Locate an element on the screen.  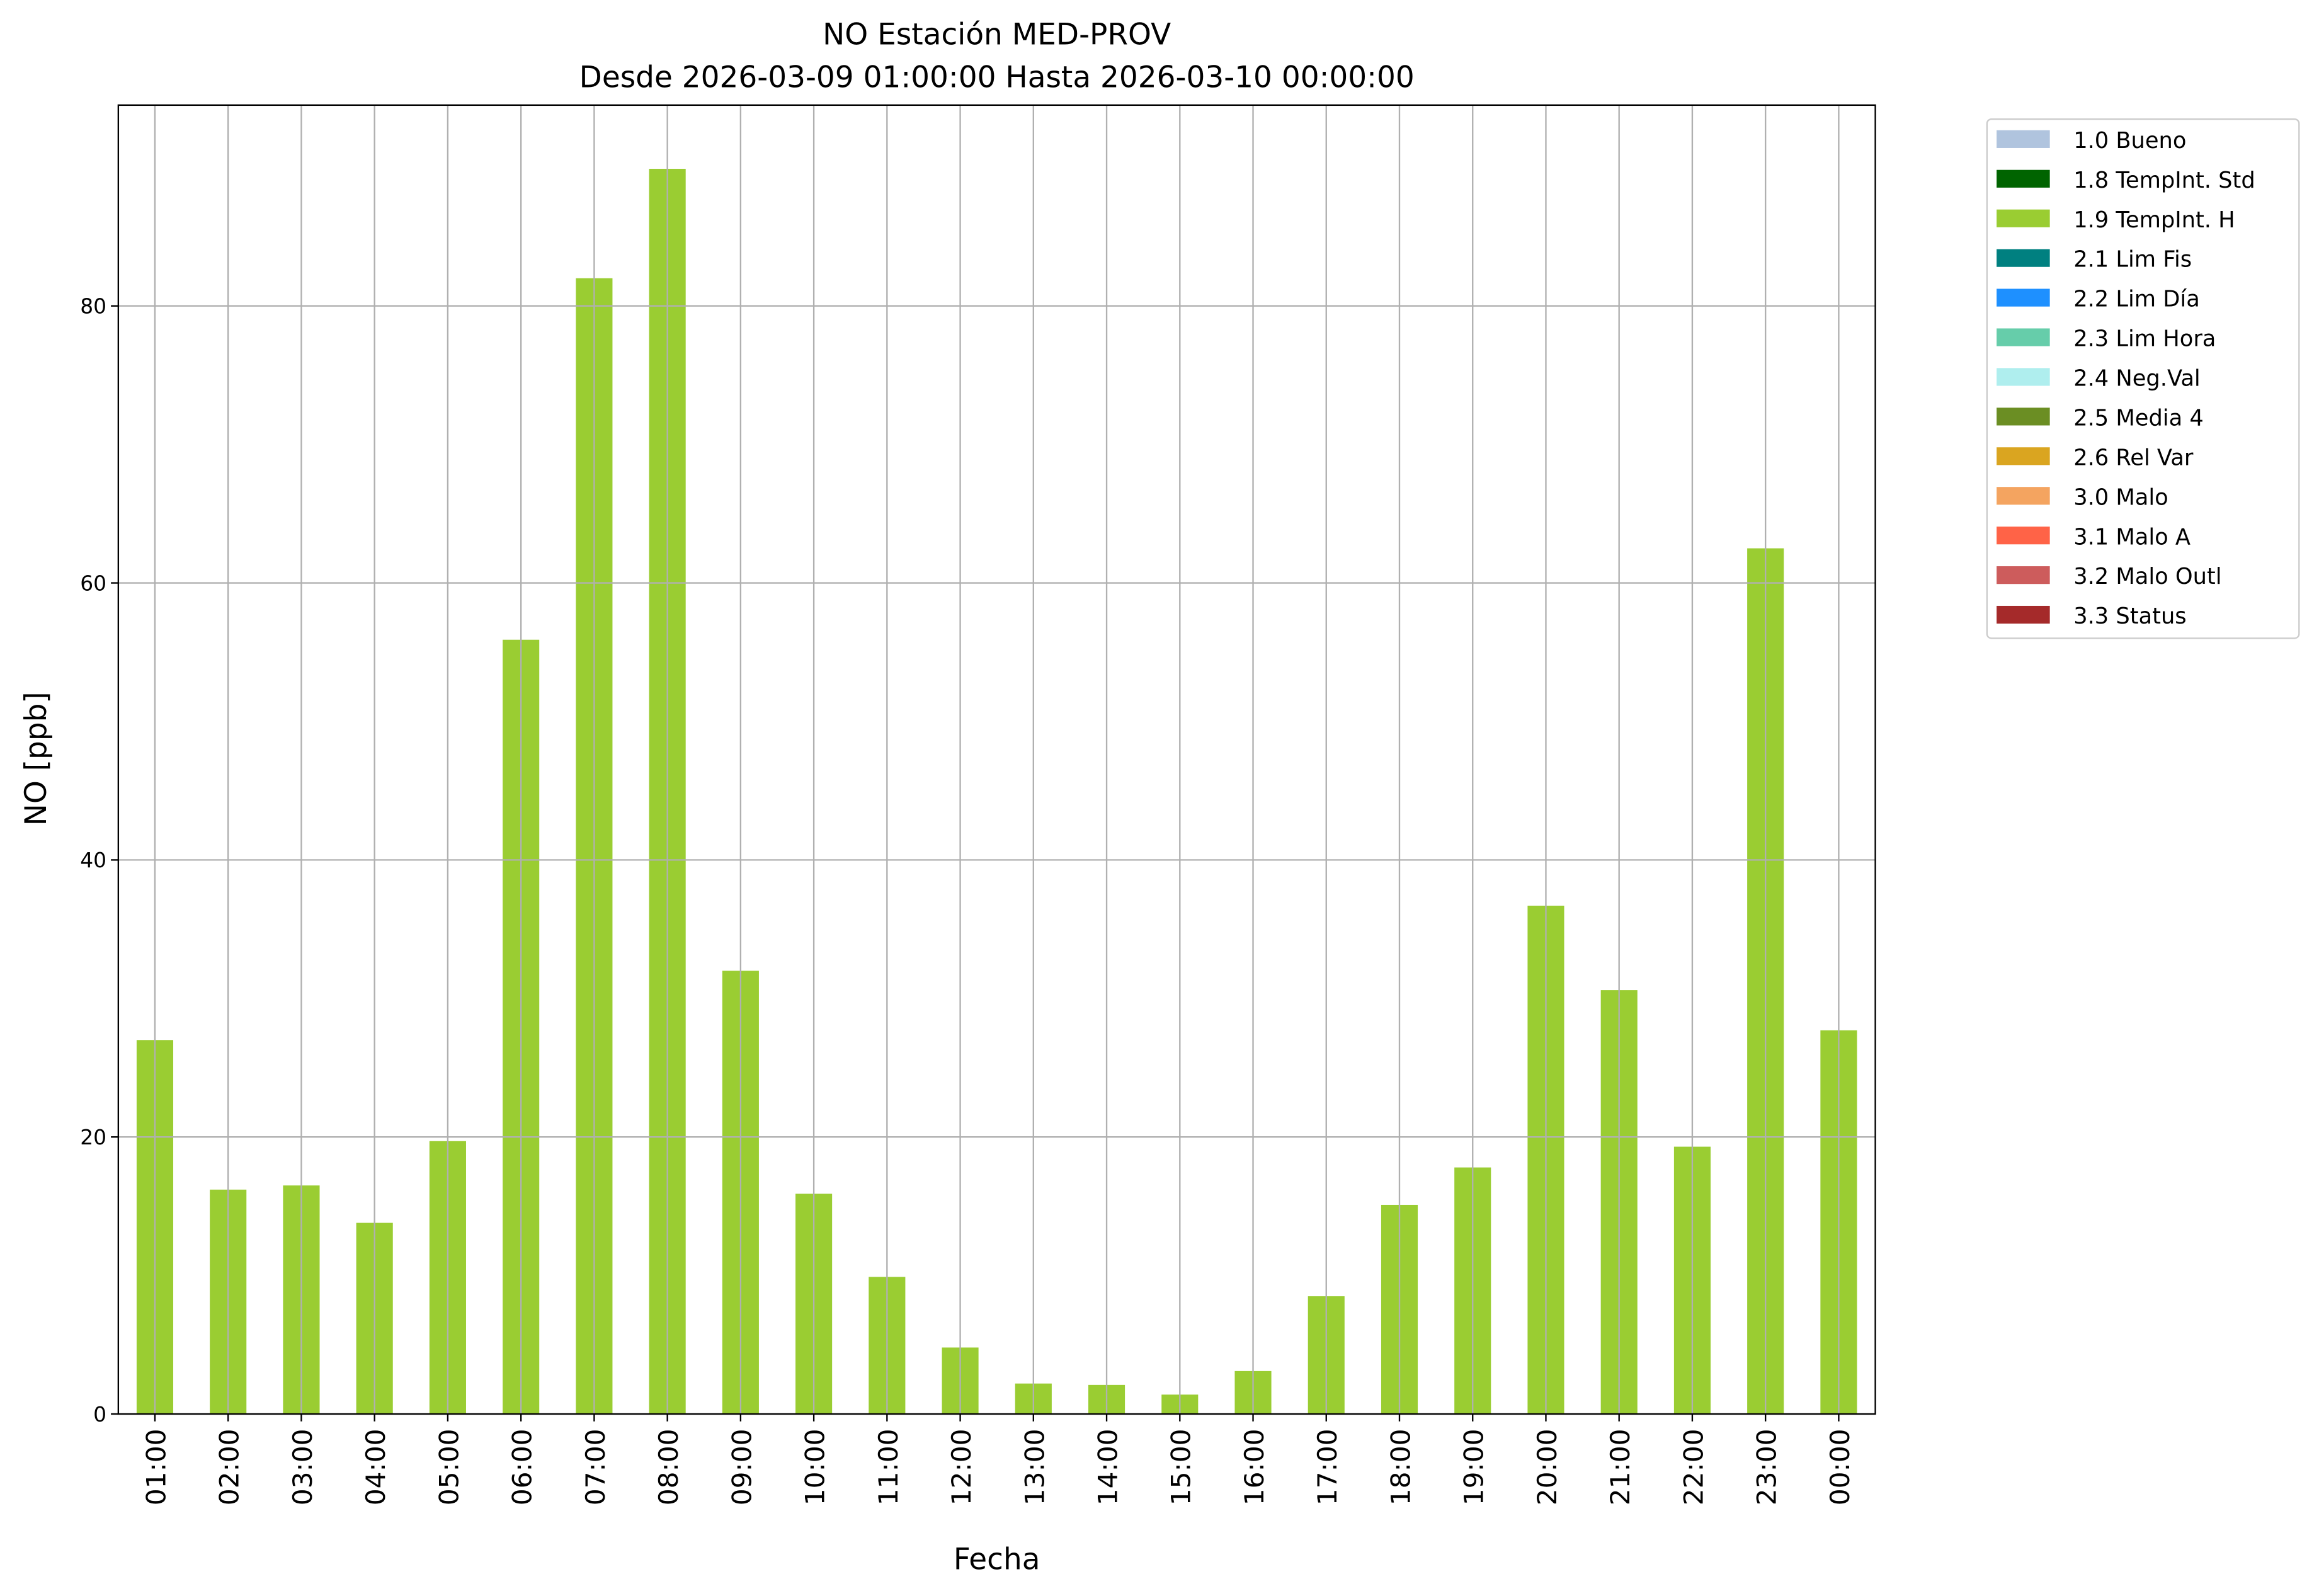
x-tick-label: 16:00 is located at coordinates (1254, 1467).